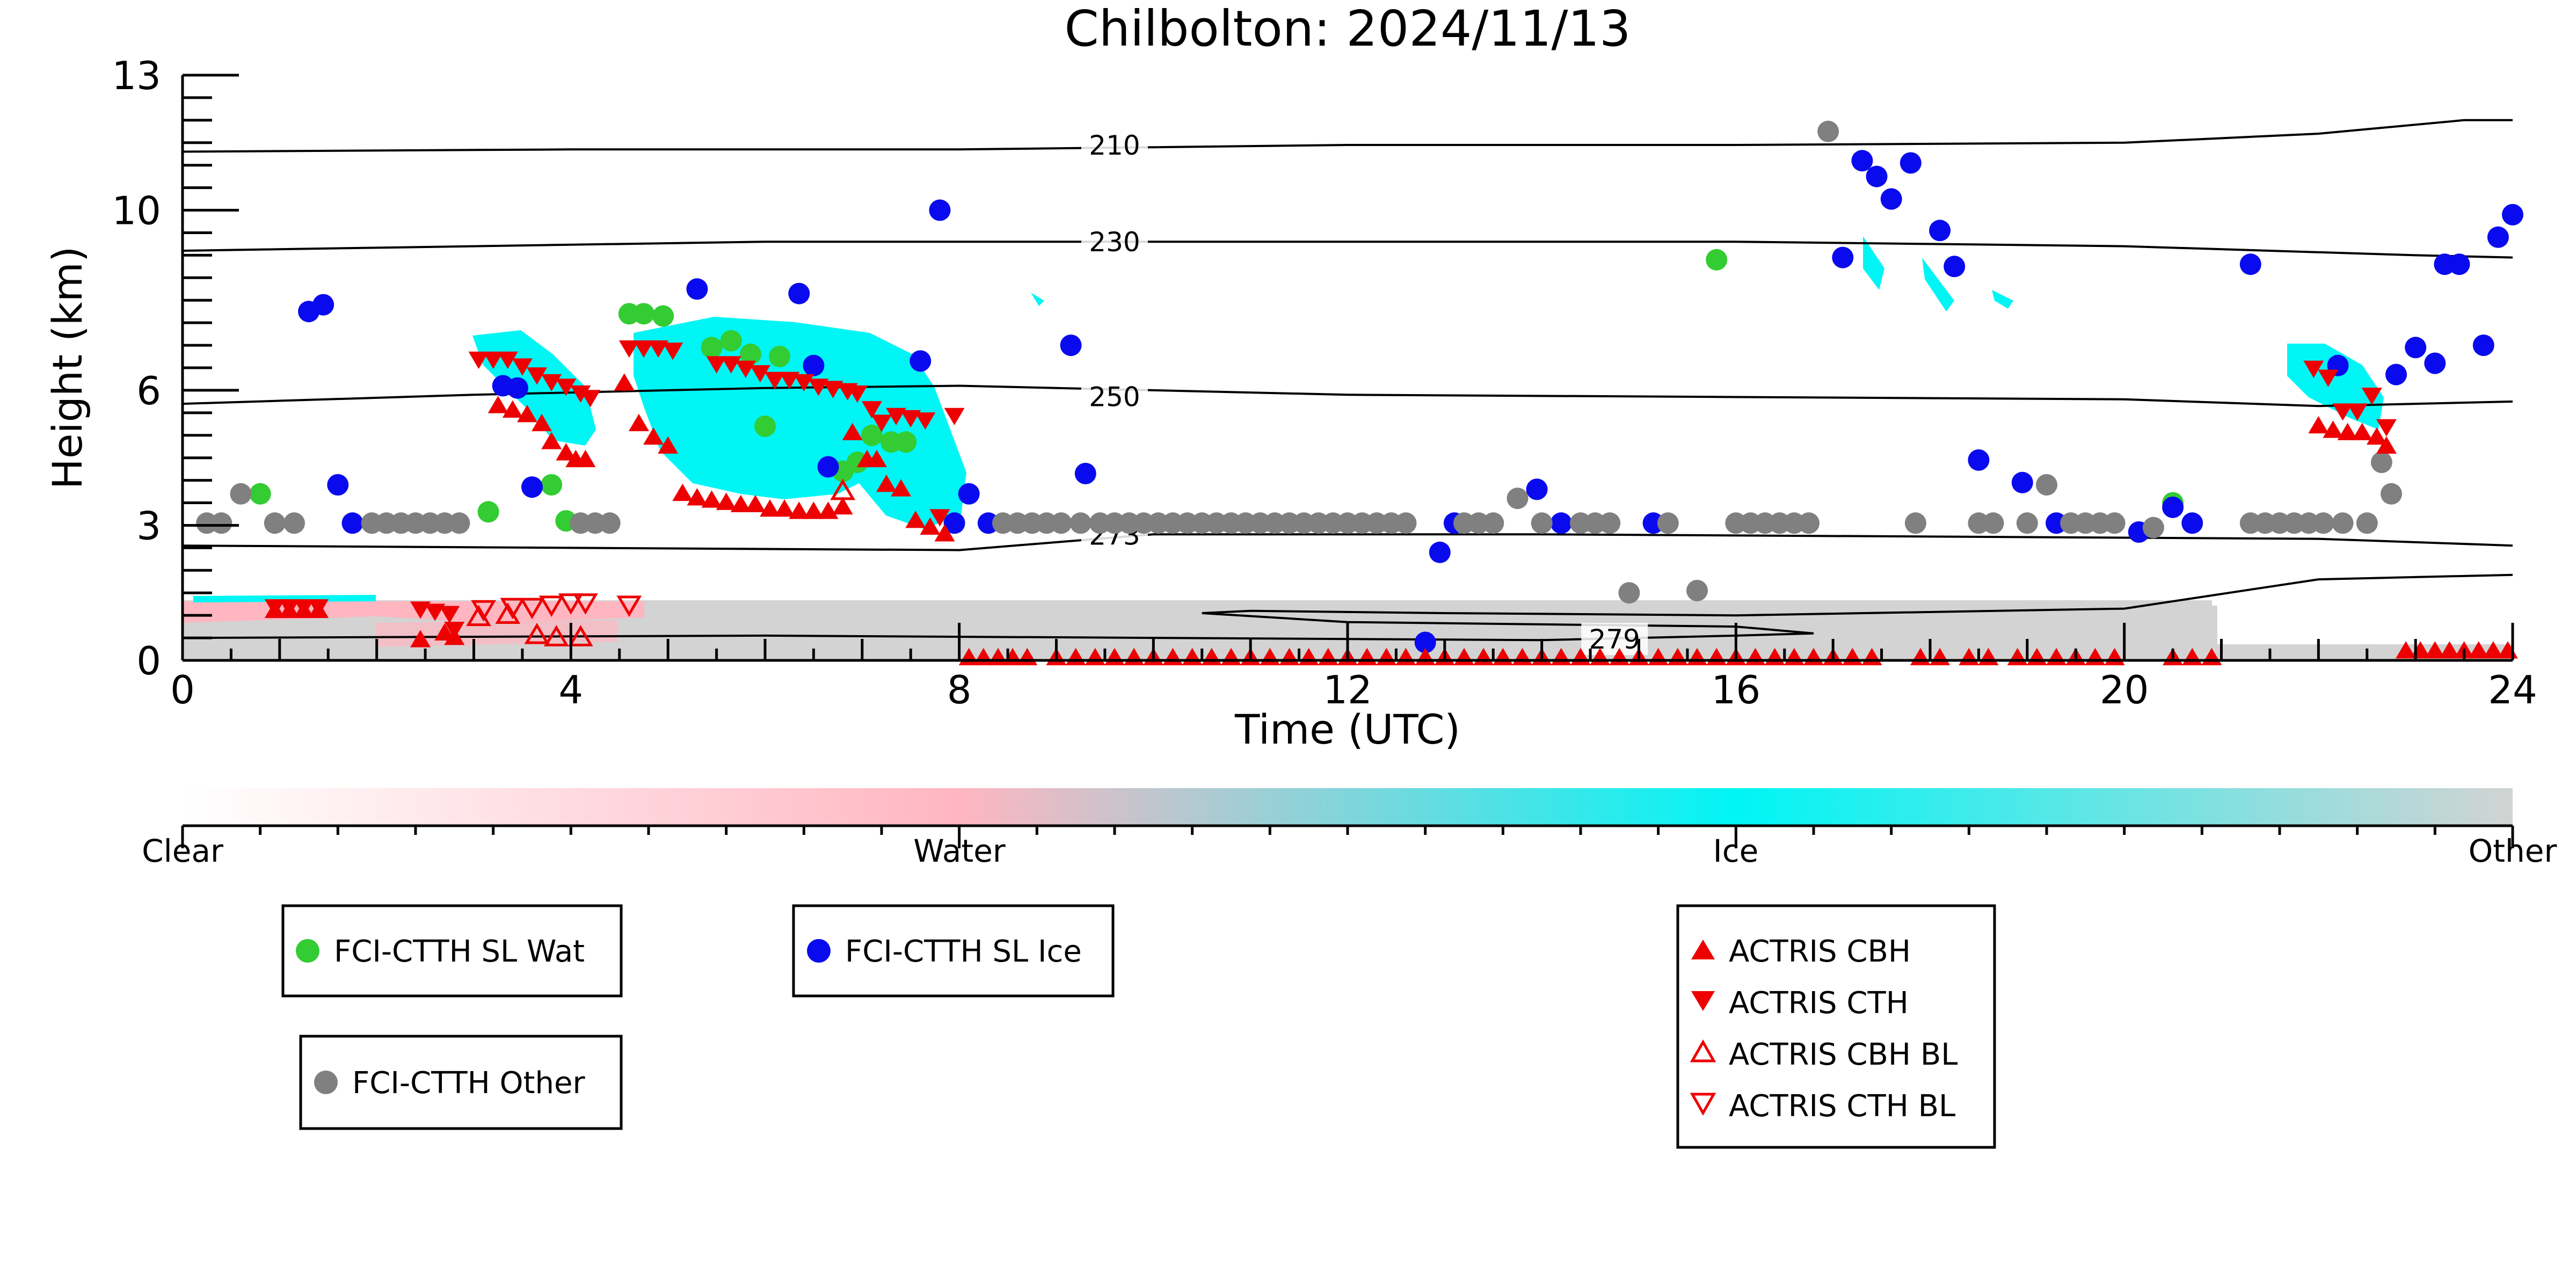 This screenshot has height=1288, width=2576. Describe the element at coordinates (1703, 949) in the screenshot. I see `legend-marker-cbh` at that location.